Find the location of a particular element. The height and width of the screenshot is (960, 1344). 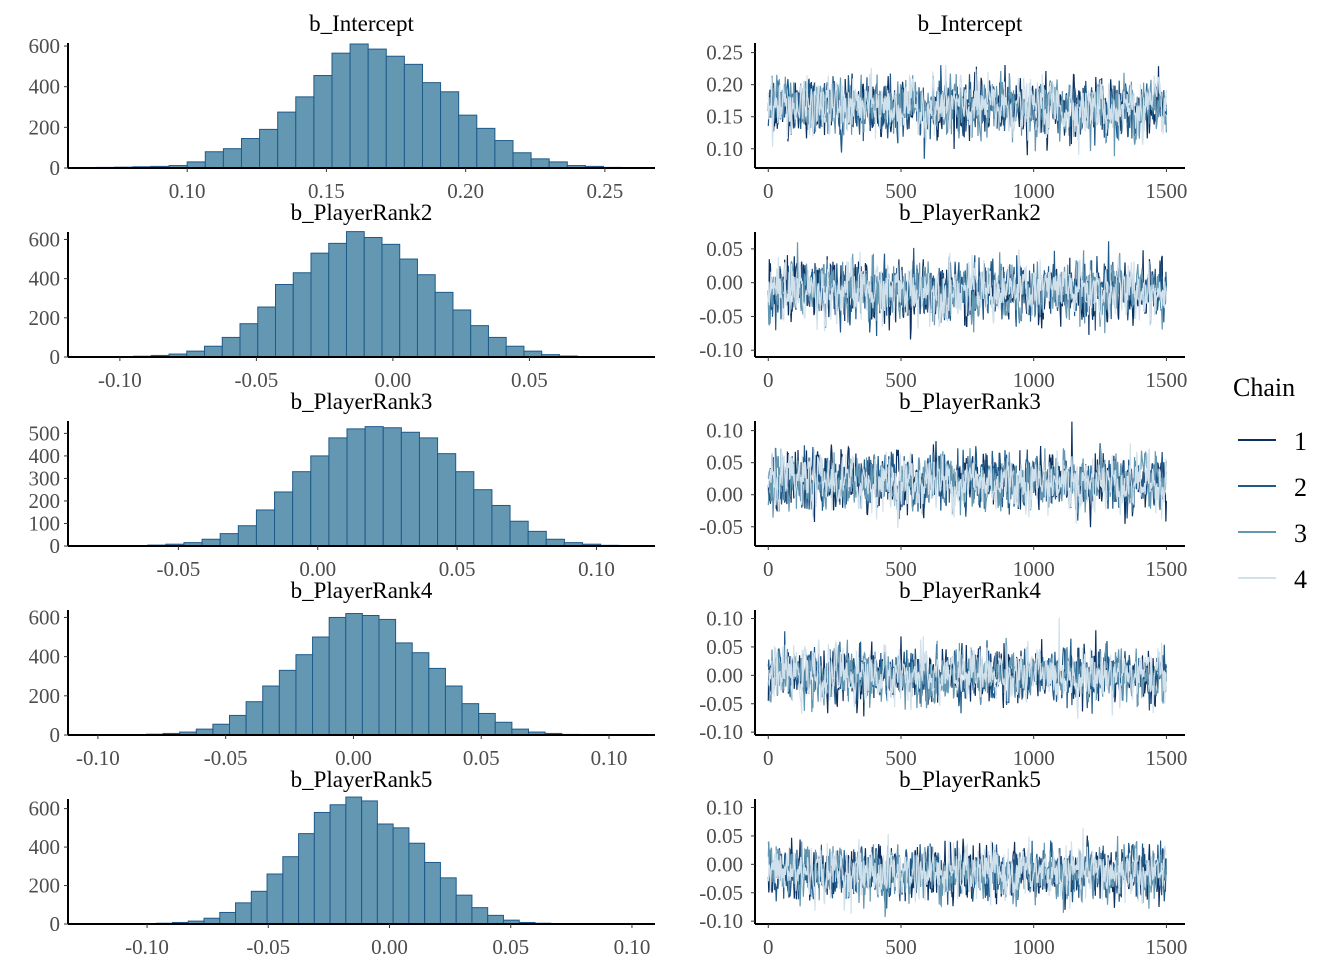

x-tick-label: 1500 is located at coordinates (1166, 569).